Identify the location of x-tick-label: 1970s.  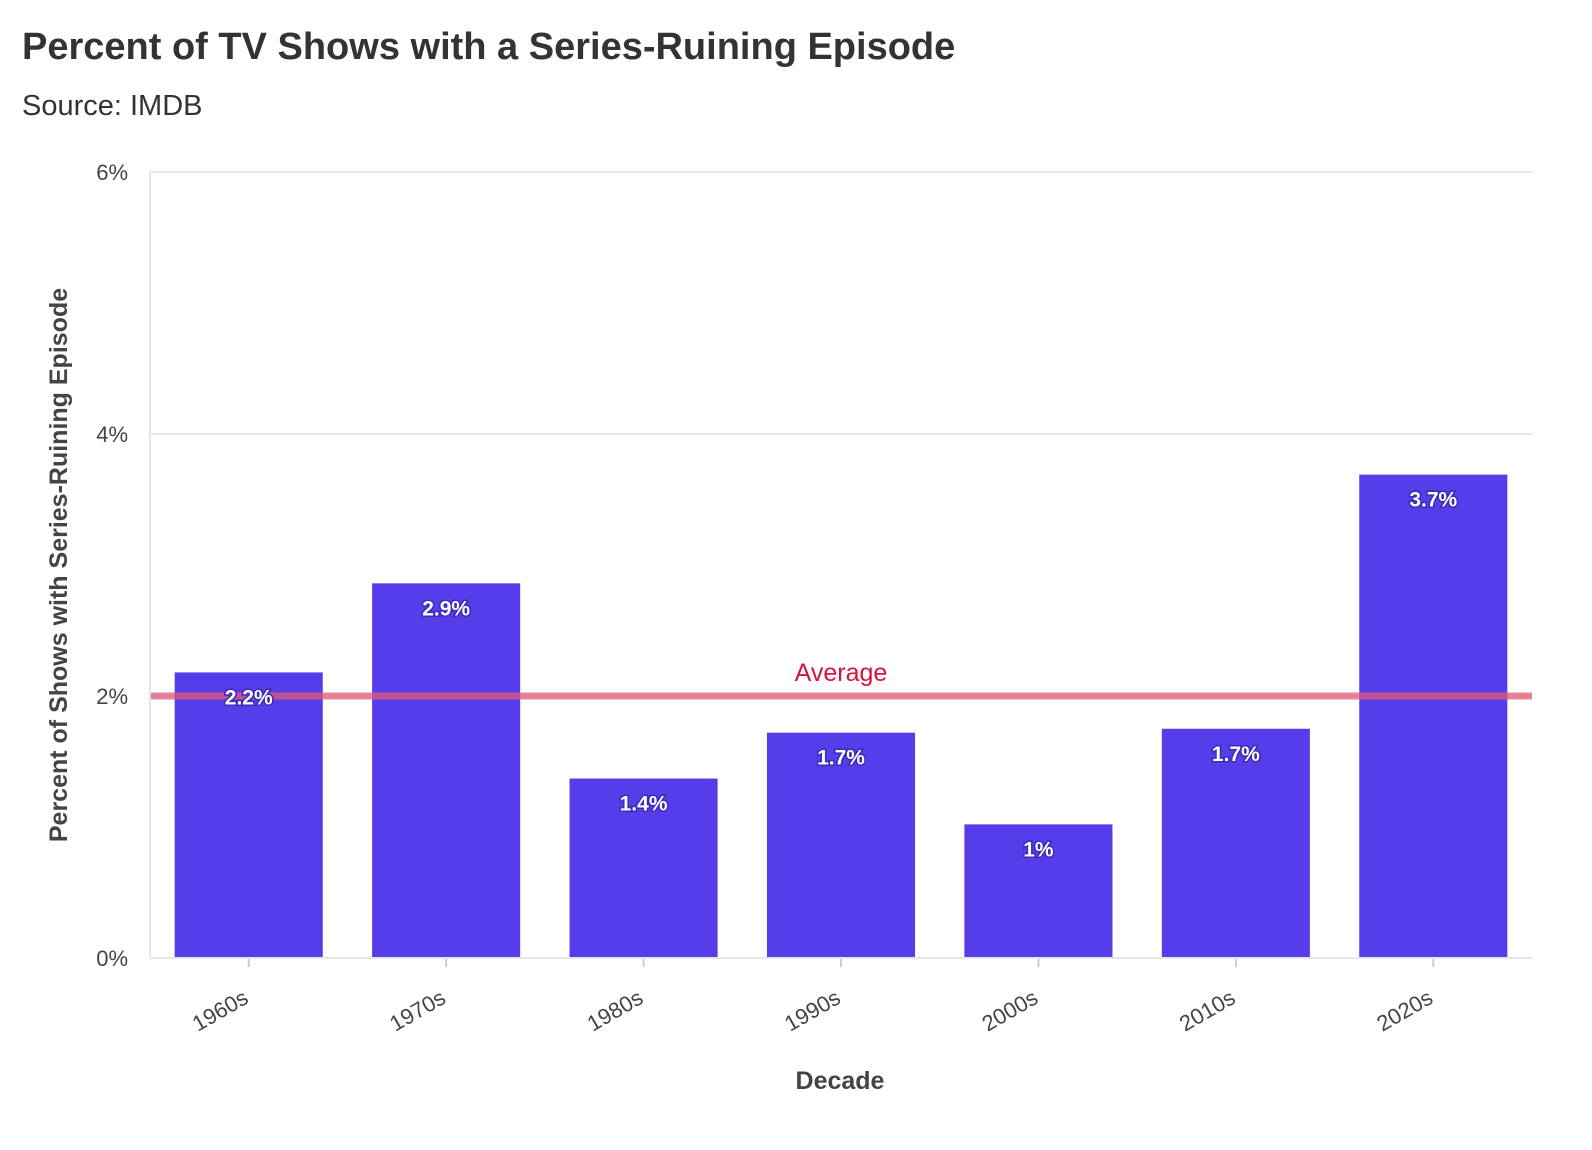
(417, 1011).